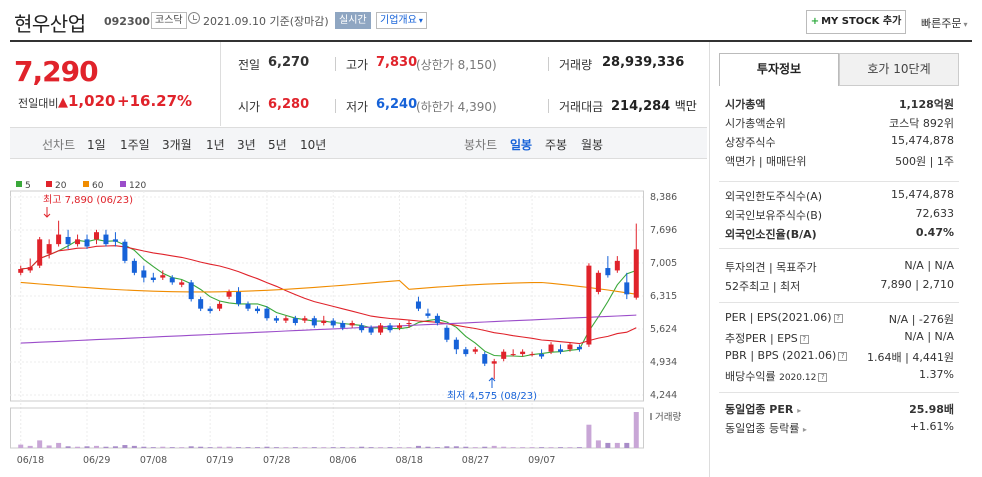 The width and height of the screenshot is (982, 477). What do you see at coordinates (289, 62) in the screenshot?
I see `prev-close-value: 6,270` at bounding box center [289, 62].